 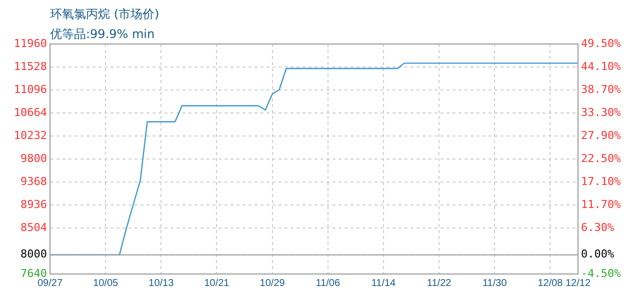 What do you see at coordinates (273, 283) in the screenshot?
I see `x-tick-label: 10/29` at bounding box center [273, 283].